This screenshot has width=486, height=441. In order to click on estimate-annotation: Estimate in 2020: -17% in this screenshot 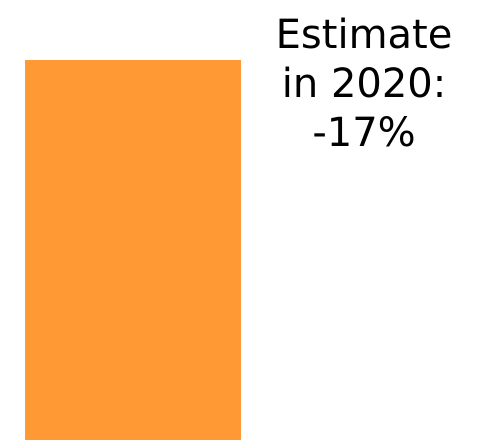, I will do `click(364, 84)`.